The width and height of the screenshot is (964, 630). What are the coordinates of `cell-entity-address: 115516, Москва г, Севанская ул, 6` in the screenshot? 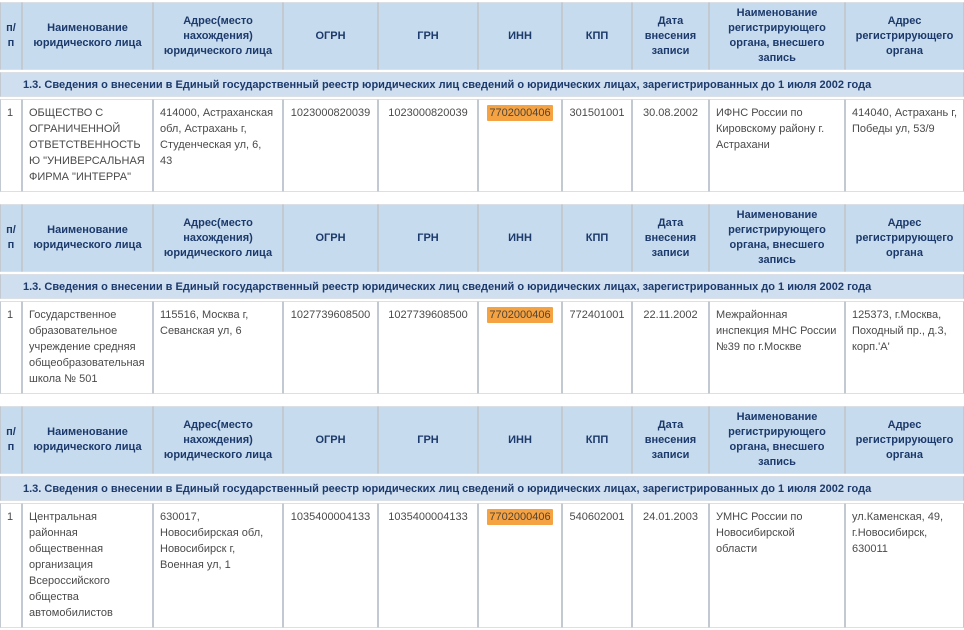 It's located at (218, 347).